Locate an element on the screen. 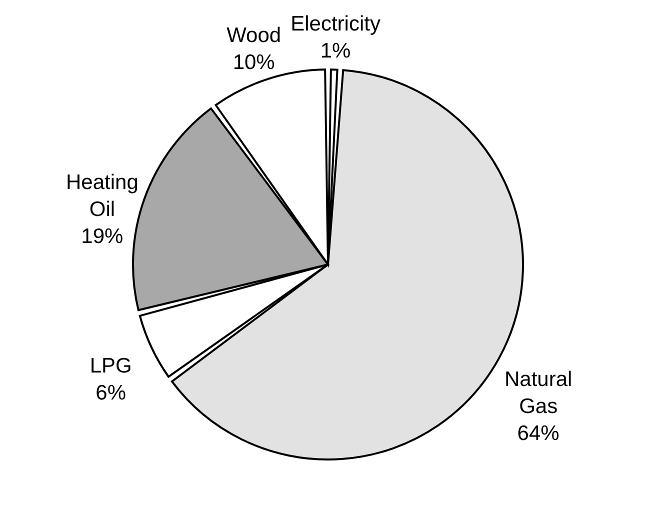 This screenshot has height=529, width=656. data-label: 1% is located at coordinates (335, 51).